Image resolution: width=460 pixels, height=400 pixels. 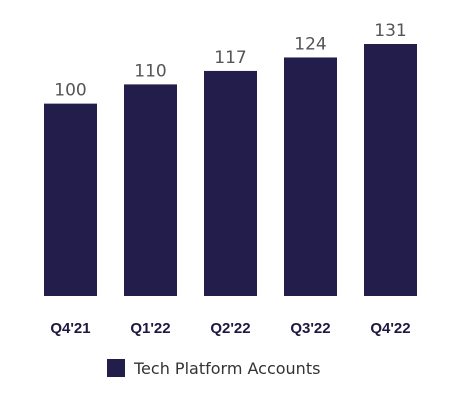 What do you see at coordinates (230, 58) in the screenshot?
I see `value-label-2: 117` at bounding box center [230, 58].